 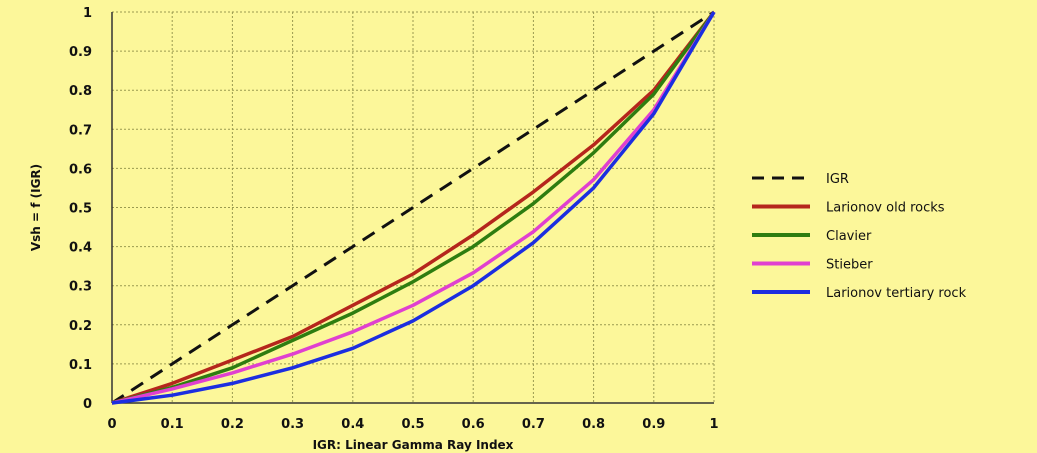 What do you see at coordinates (80, 130) in the screenshot?
I see `y-tick-label: 0.7` at bounding box center [80, 130].